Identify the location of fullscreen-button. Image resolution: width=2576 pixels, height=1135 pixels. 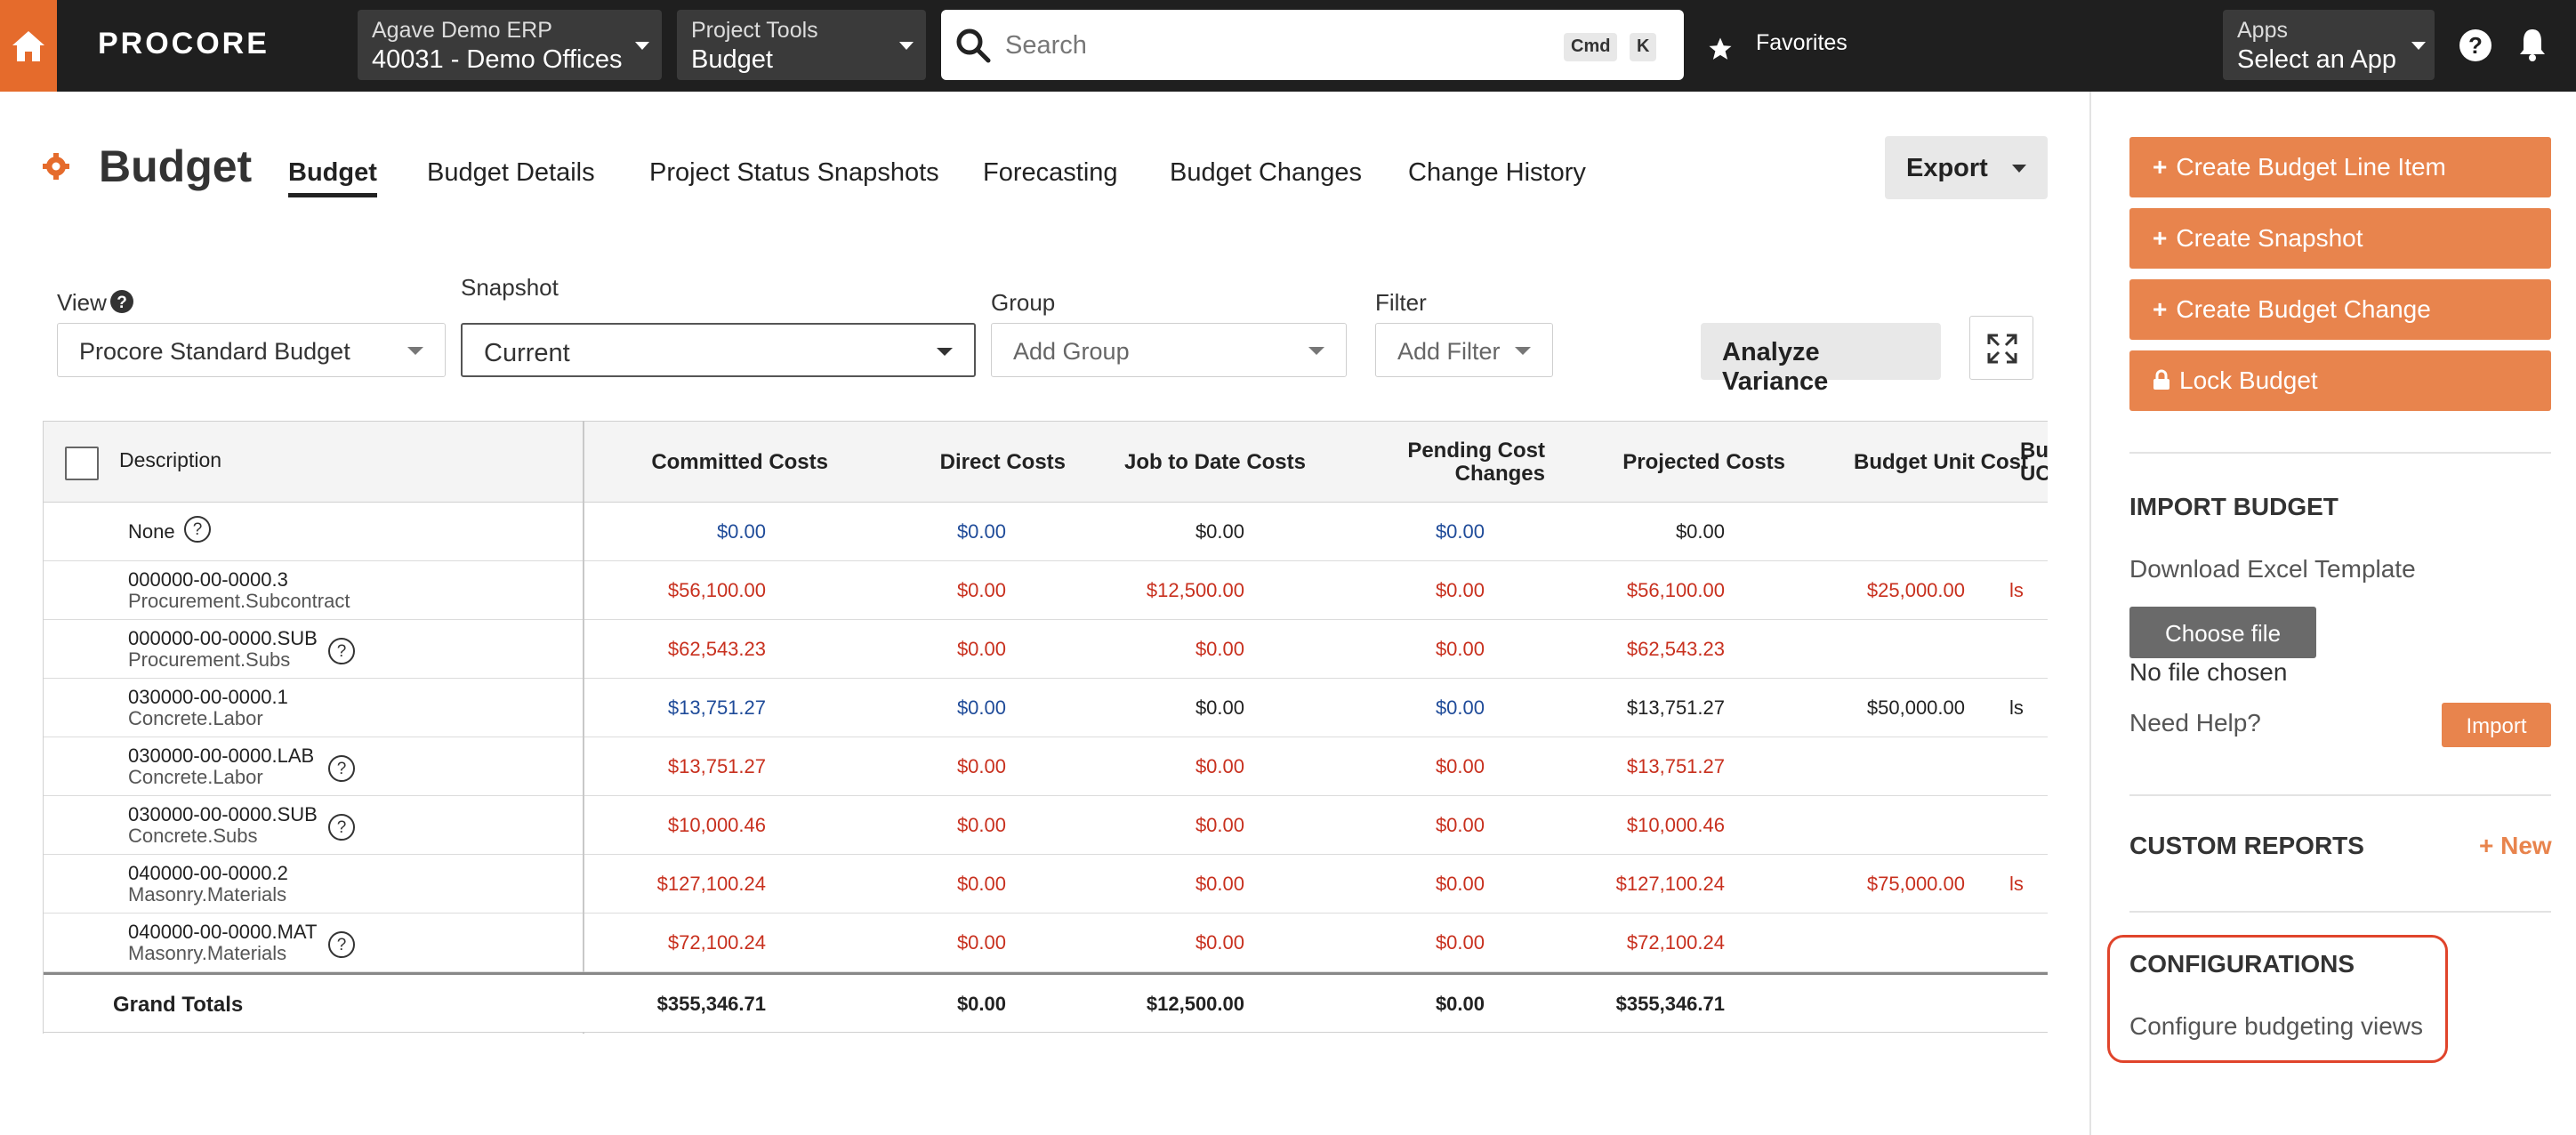
(2001, 348).